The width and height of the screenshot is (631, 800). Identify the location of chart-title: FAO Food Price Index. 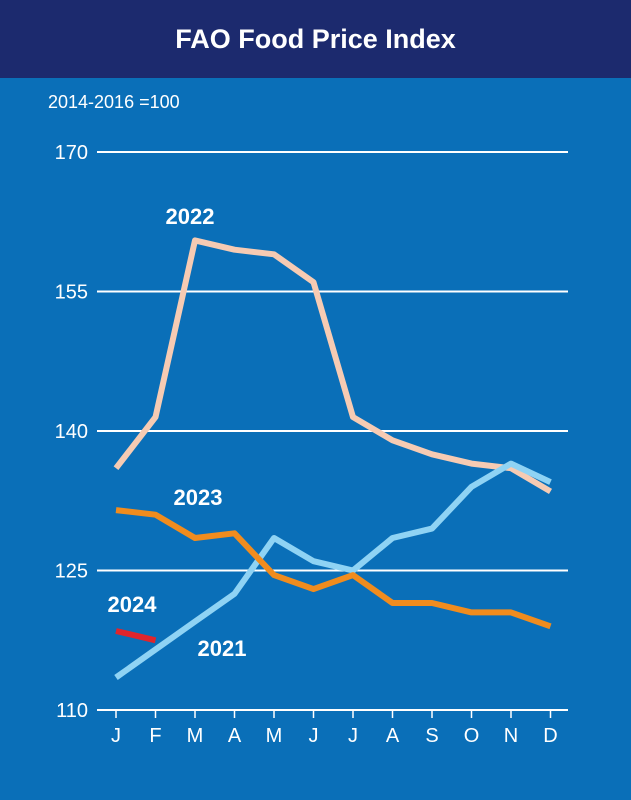
(315, 39).